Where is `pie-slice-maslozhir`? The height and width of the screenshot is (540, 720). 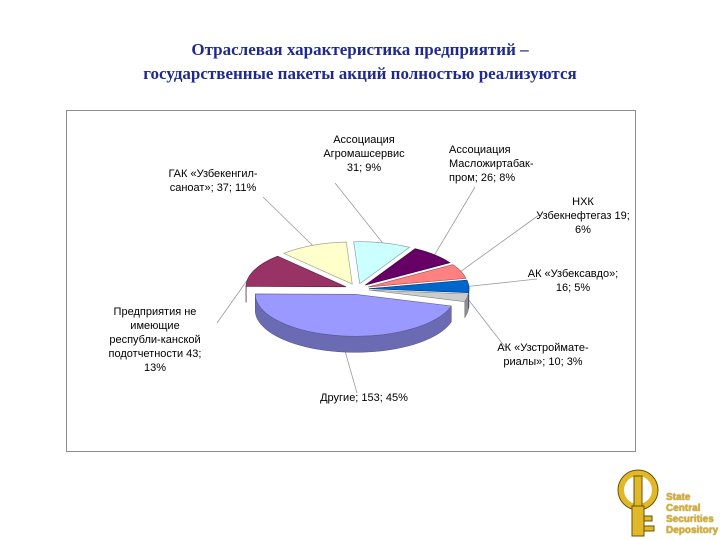
pie-slice-maslozhir is located at coordinates (408, 267).